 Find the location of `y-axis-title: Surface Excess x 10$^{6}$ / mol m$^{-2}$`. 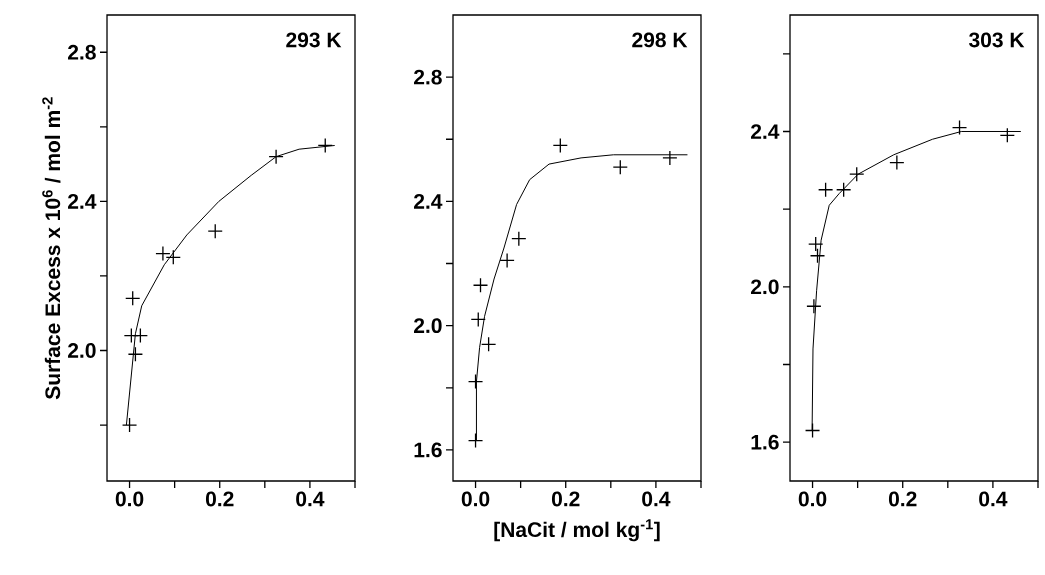

y-axis-title: Surface Excess x 10$^{6}$ / mol m$^{-2}$ is located at coordinates (51, 248).